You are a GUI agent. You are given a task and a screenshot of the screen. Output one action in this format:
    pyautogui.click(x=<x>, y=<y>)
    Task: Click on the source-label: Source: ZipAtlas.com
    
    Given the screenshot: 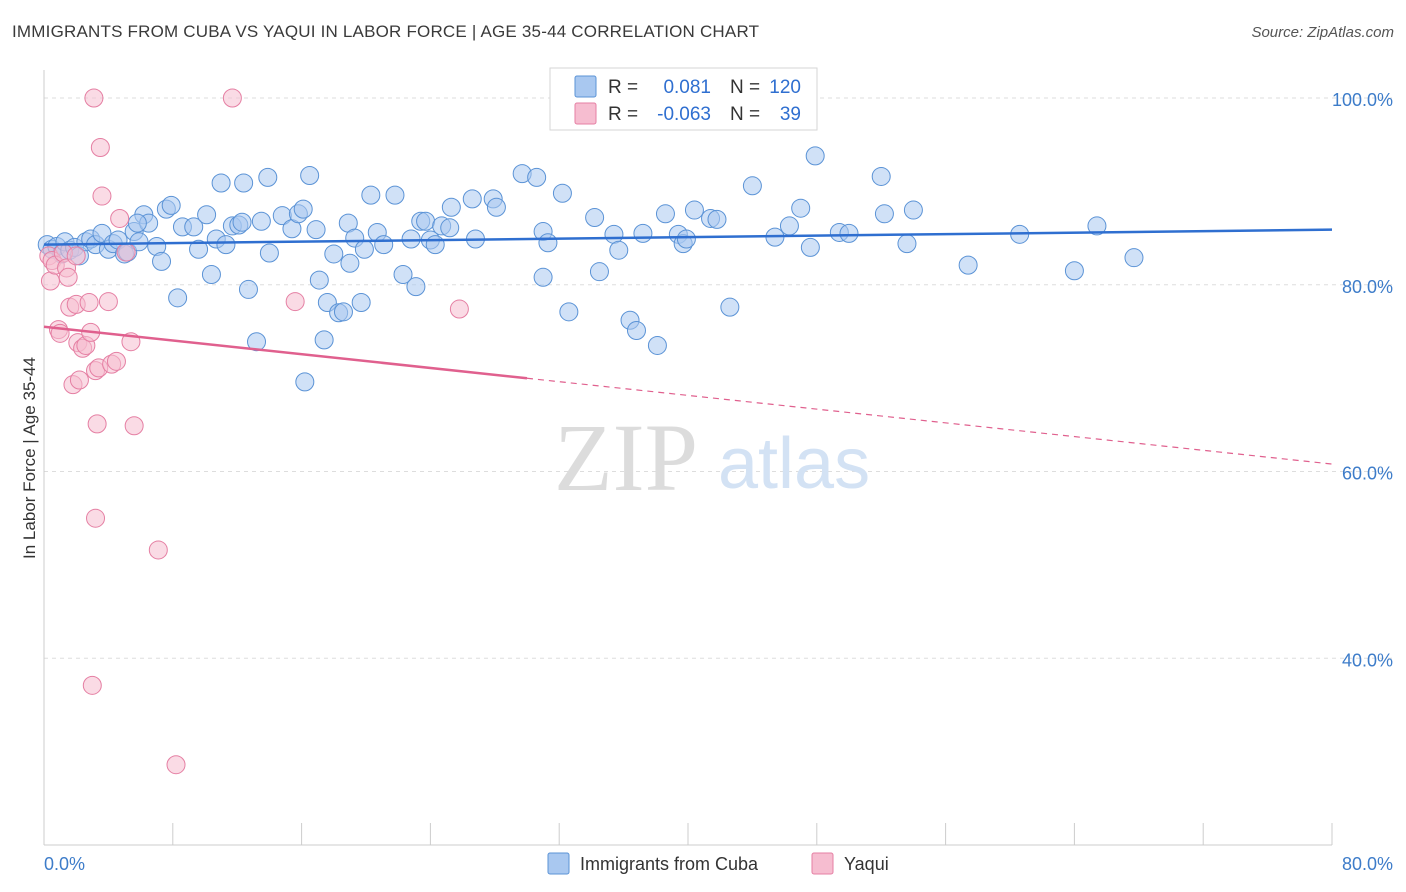 What is the action you would take?
    pyautogui.click(x=1322, y=32)
    